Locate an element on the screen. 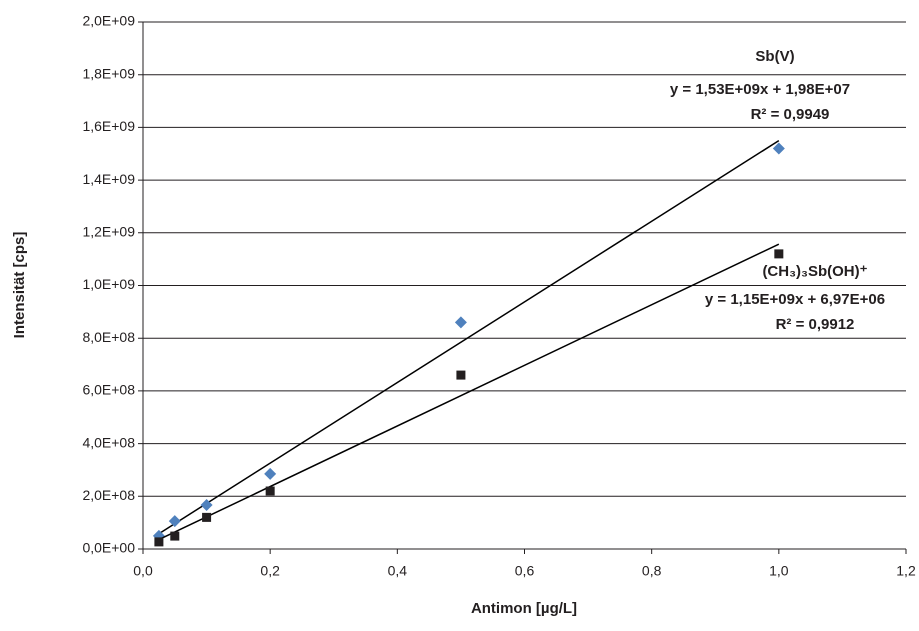  trend-equation: y = 1,53E+09x + 1,98E+07 is located at coordinates (760, 89).